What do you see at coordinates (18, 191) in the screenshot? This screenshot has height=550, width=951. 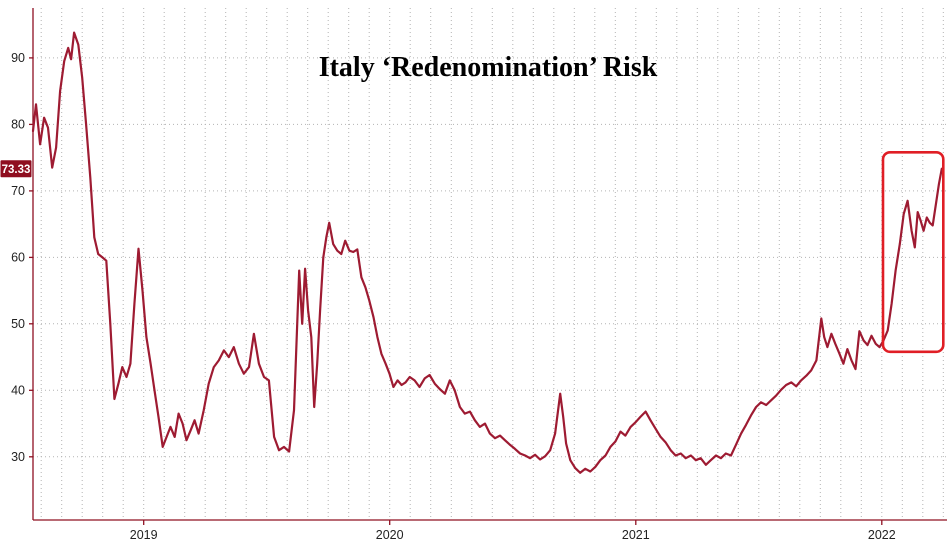 I see `y-tick-label: 70` at bounding box center [18, 191].